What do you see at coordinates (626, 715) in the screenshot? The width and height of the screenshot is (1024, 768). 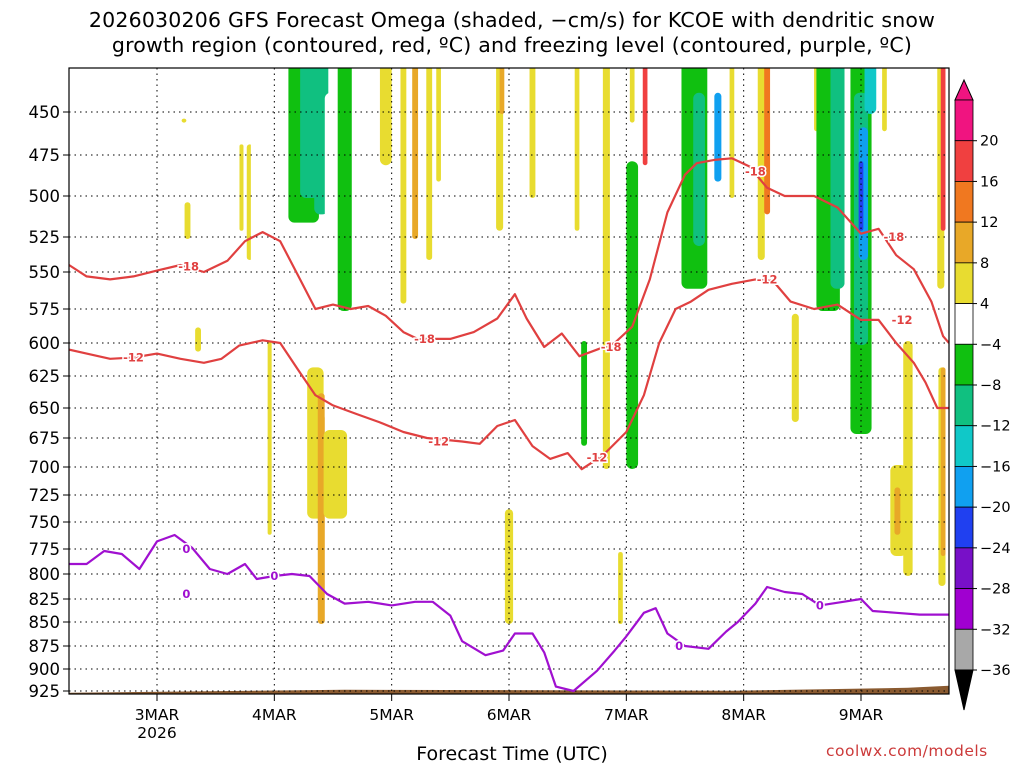 I see `x-tick-label: 7MAR` at bounding box center [626, 715].